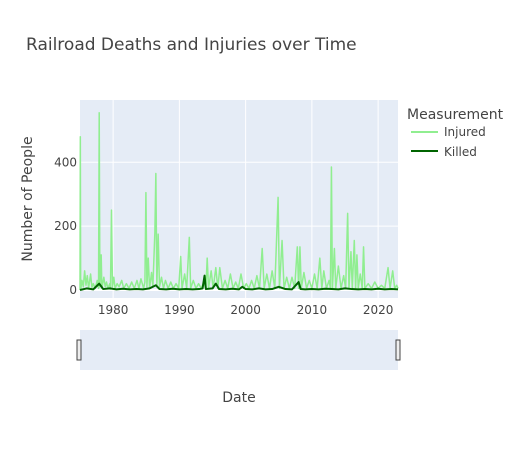  I want to click on range-slider-background, so click(239, 350).